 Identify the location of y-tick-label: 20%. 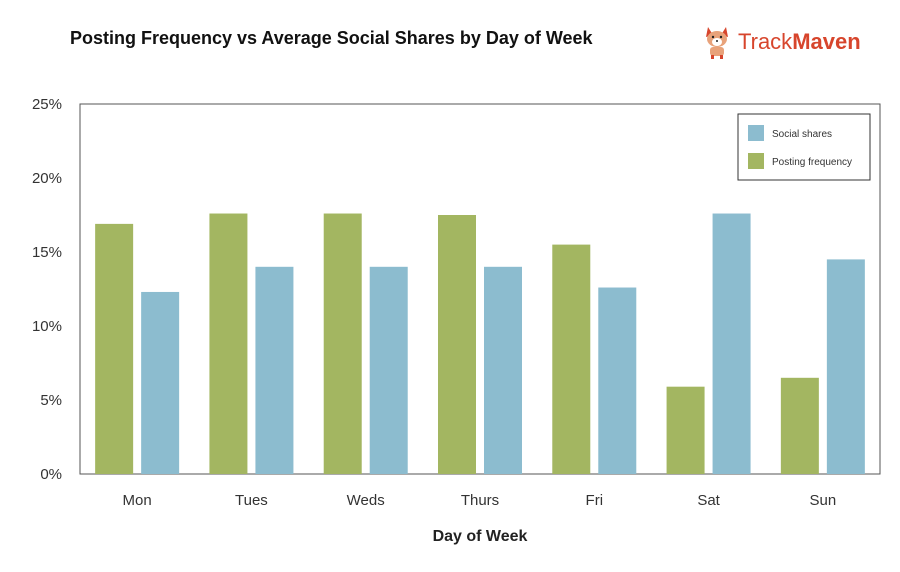
(47, 178).